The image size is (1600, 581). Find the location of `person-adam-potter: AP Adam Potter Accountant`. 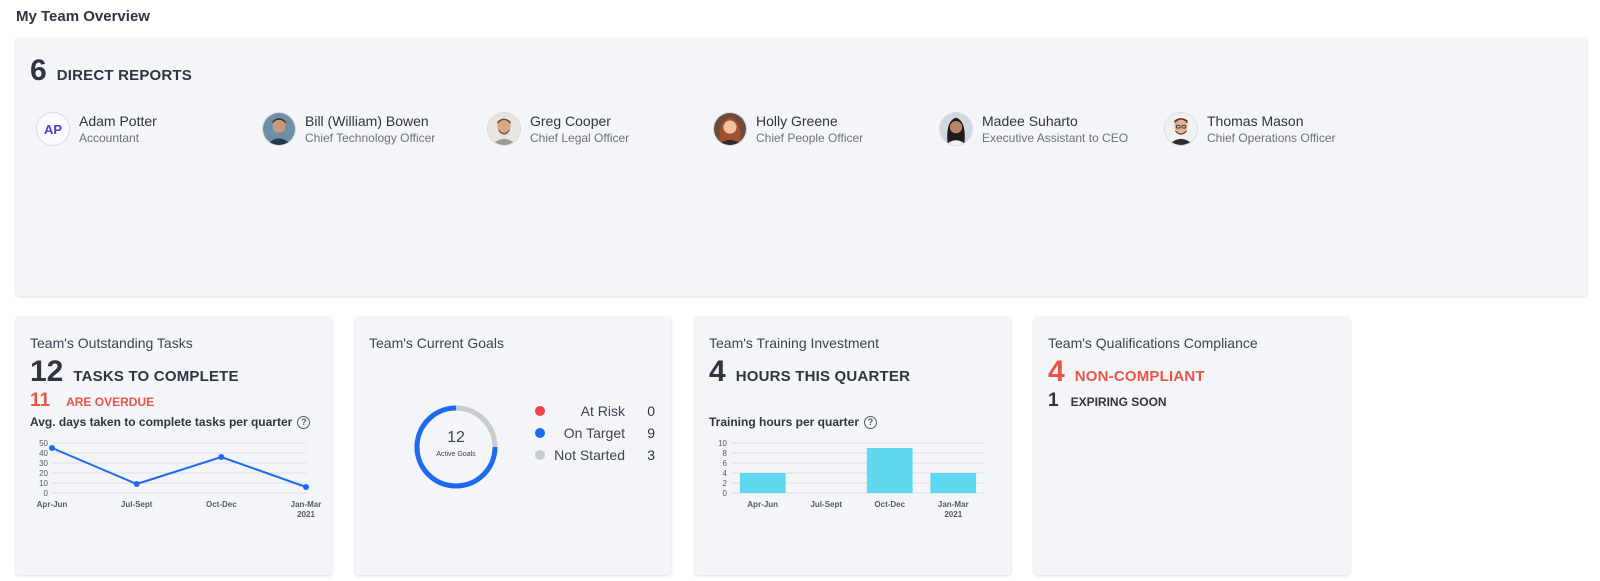

person-adam-potter: AP Adam Potter Accountant is located at coordinates (96, 129).